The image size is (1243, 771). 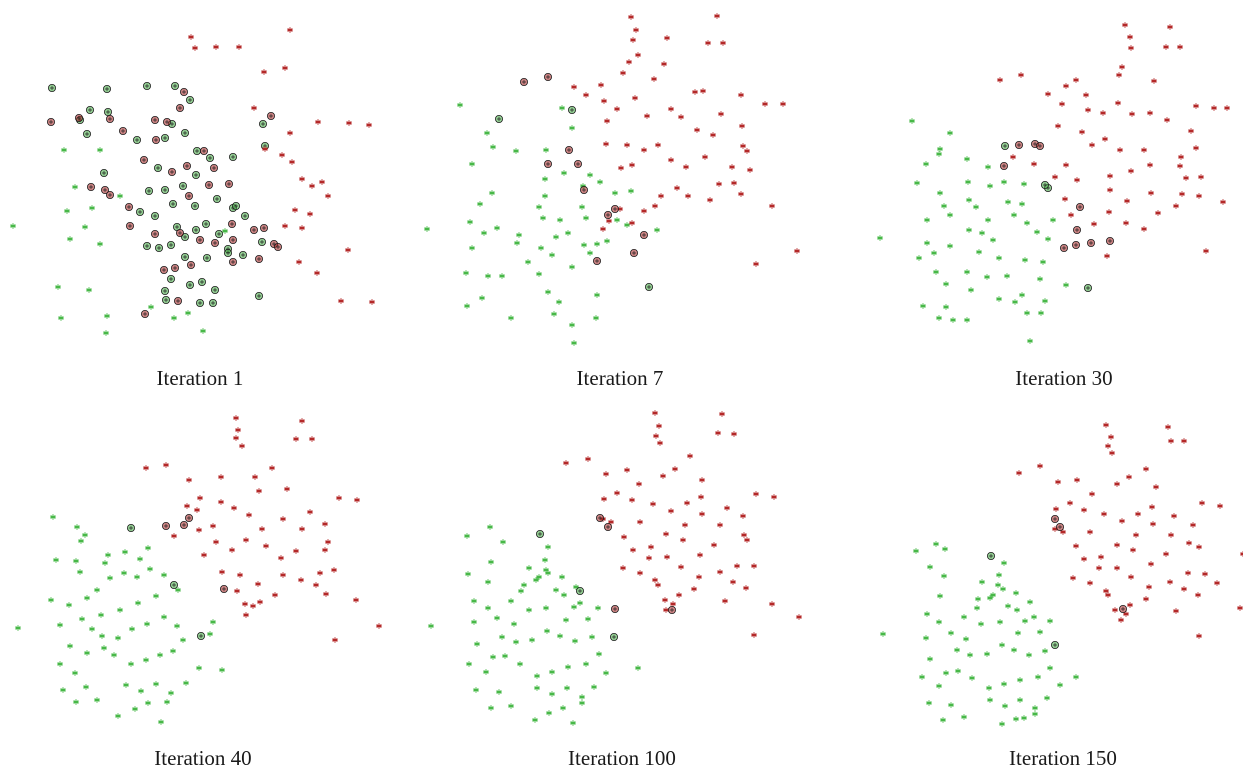 I want to click on red-points, so click(x=1113, y=140).